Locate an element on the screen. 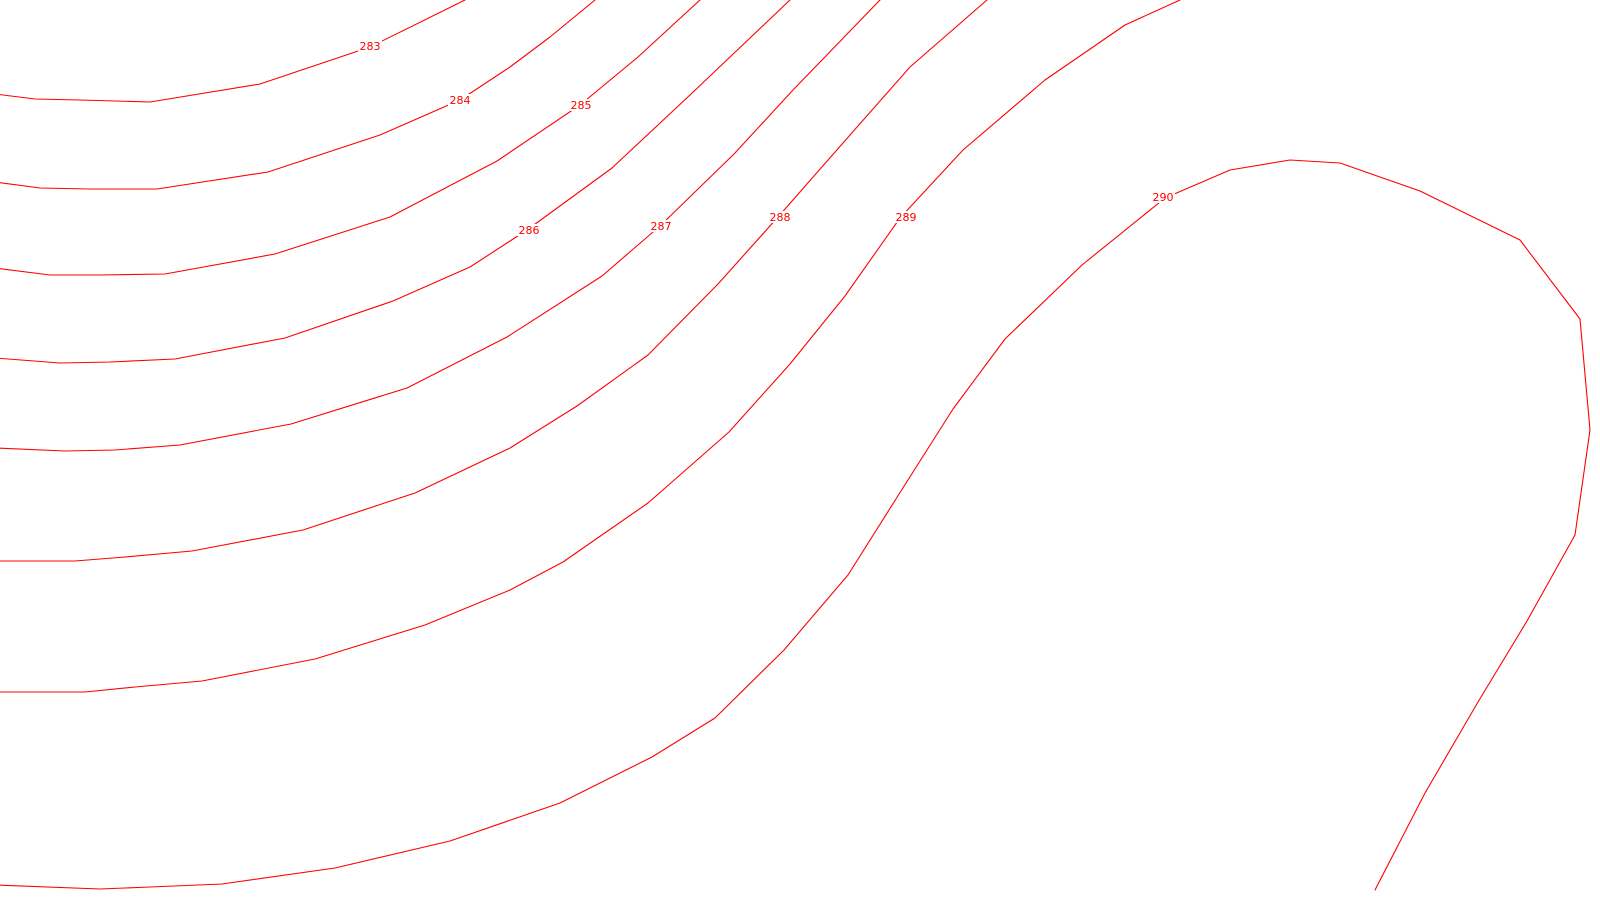  contour-labels-layer: 283 284 285 286 287 288 289 290 is located at coordinates (766, 138).